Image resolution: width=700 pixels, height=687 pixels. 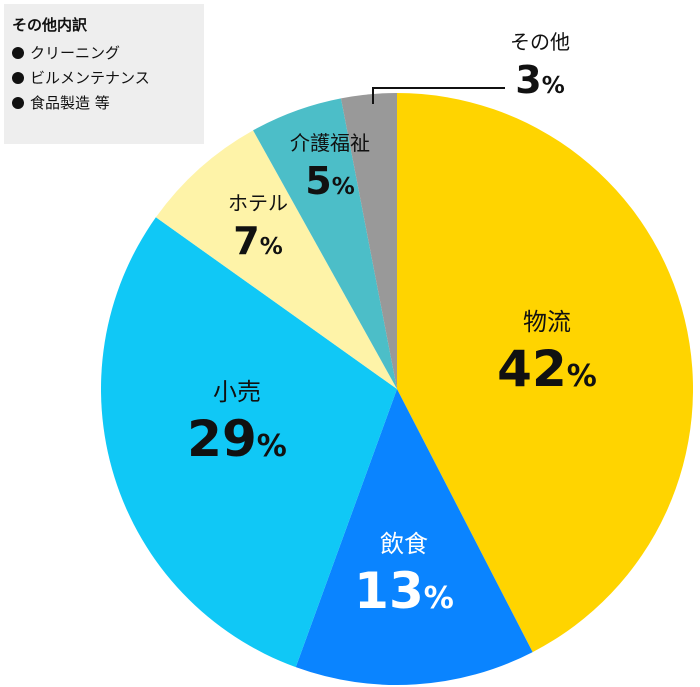 What do you see at coordinates (237, 392) in the screenshot?
I see `slice-label-retail: 小売` at bounding box center [237, 392].